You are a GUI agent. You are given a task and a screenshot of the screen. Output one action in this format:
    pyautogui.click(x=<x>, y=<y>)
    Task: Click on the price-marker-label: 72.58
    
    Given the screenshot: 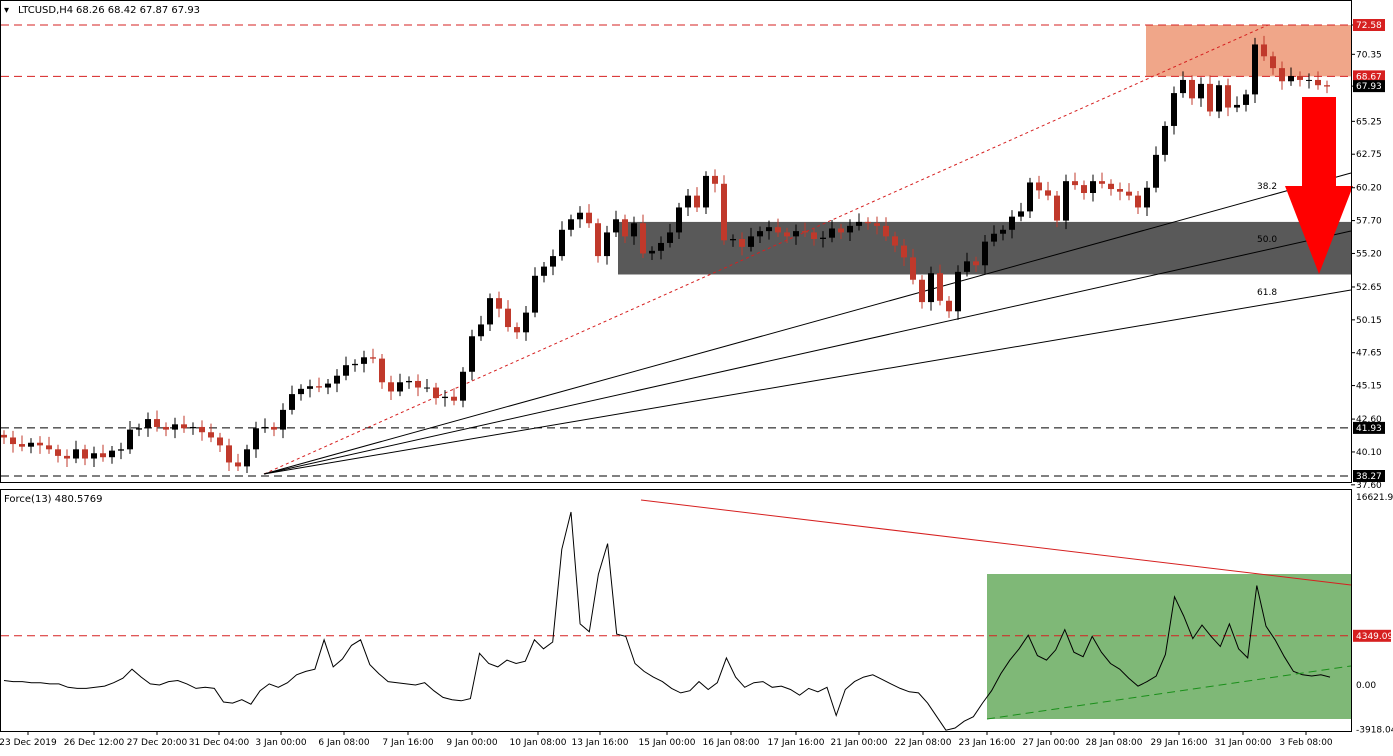 What is the action you would take?
    pyautogui.click(x=1369, y=26)
    